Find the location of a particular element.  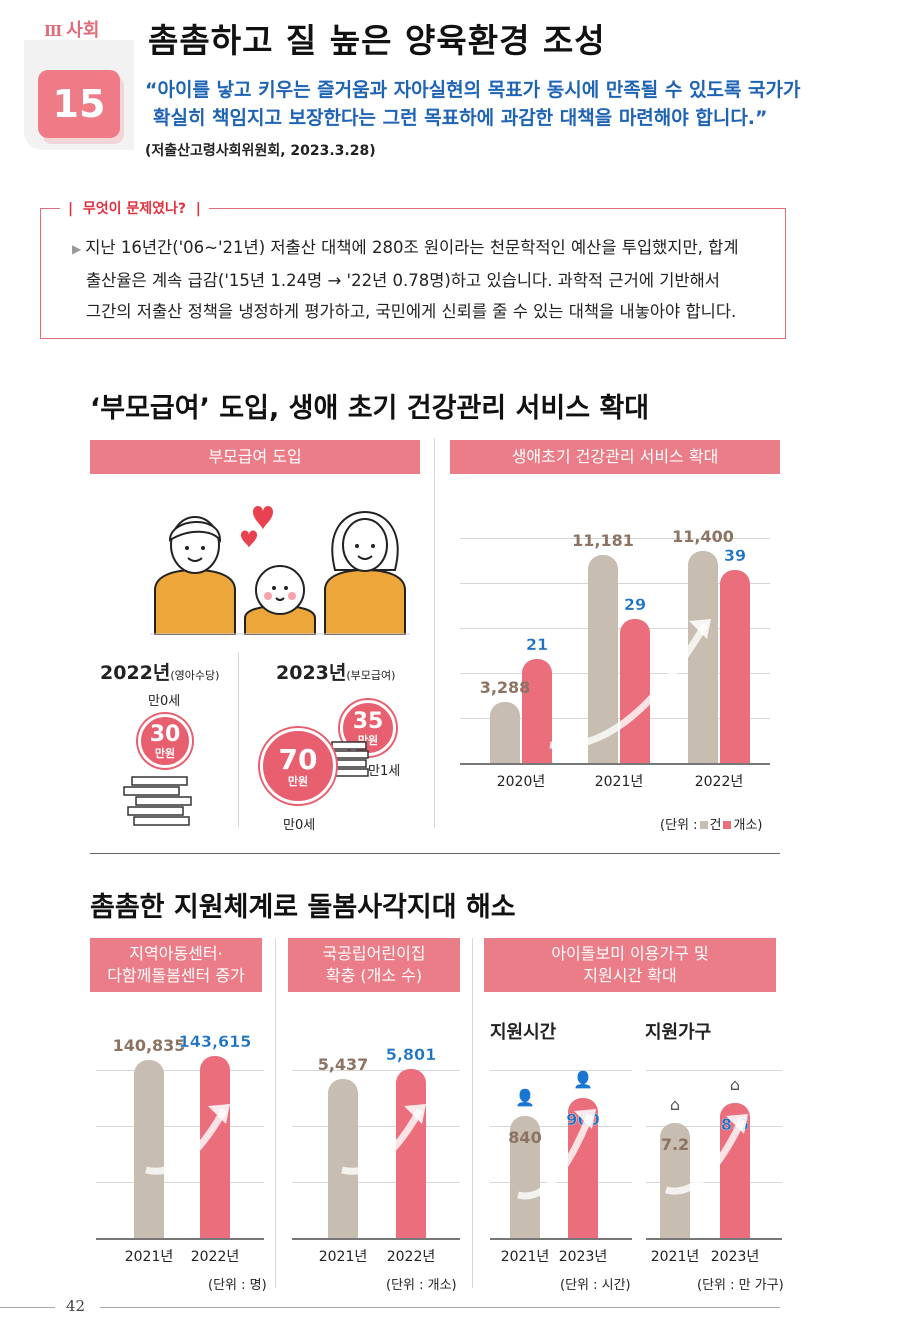

problem-label-text: 무엇이 문제였나? is located at coordinates (134, 209).